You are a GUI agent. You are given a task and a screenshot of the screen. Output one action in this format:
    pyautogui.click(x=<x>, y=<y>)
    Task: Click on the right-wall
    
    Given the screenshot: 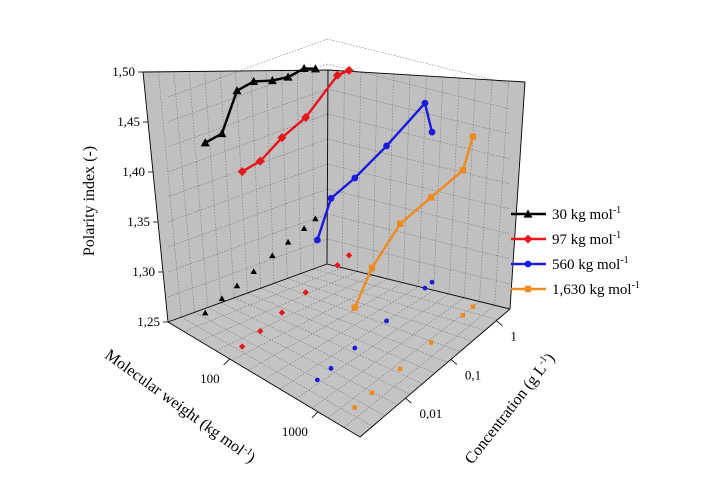 What is the action you would take?
    pyautogui.click(x=426, y=189)
    